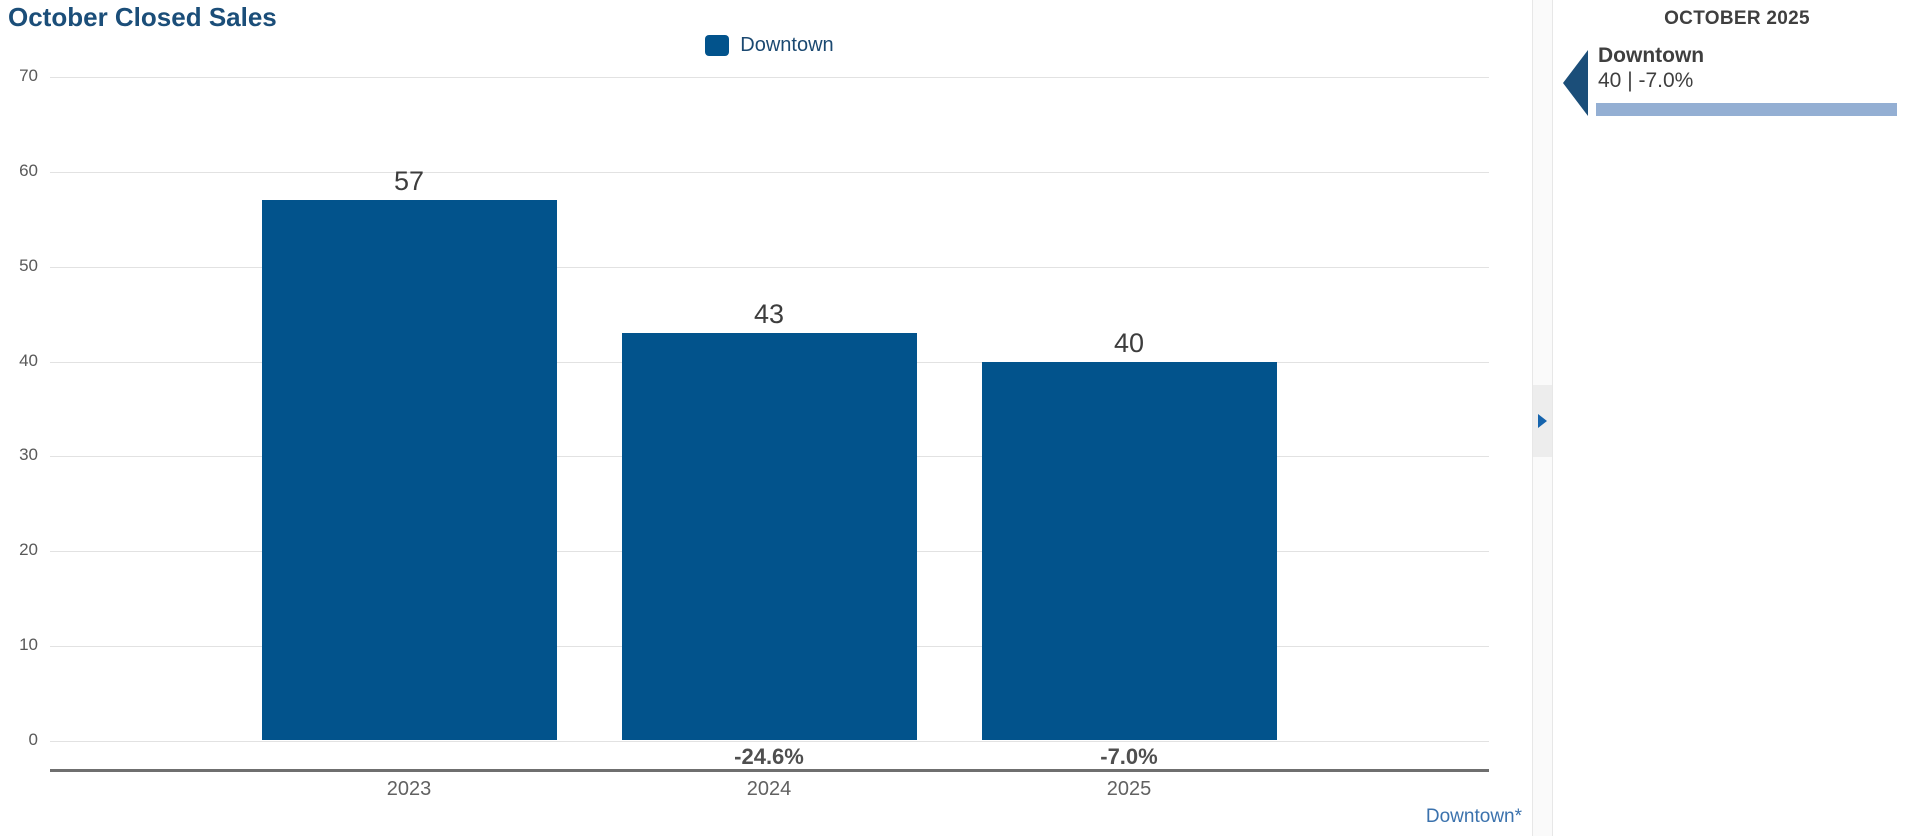 The width and height of the screenshot is (1920, 836). I want to click on x-axis-line, so click(769, 770).